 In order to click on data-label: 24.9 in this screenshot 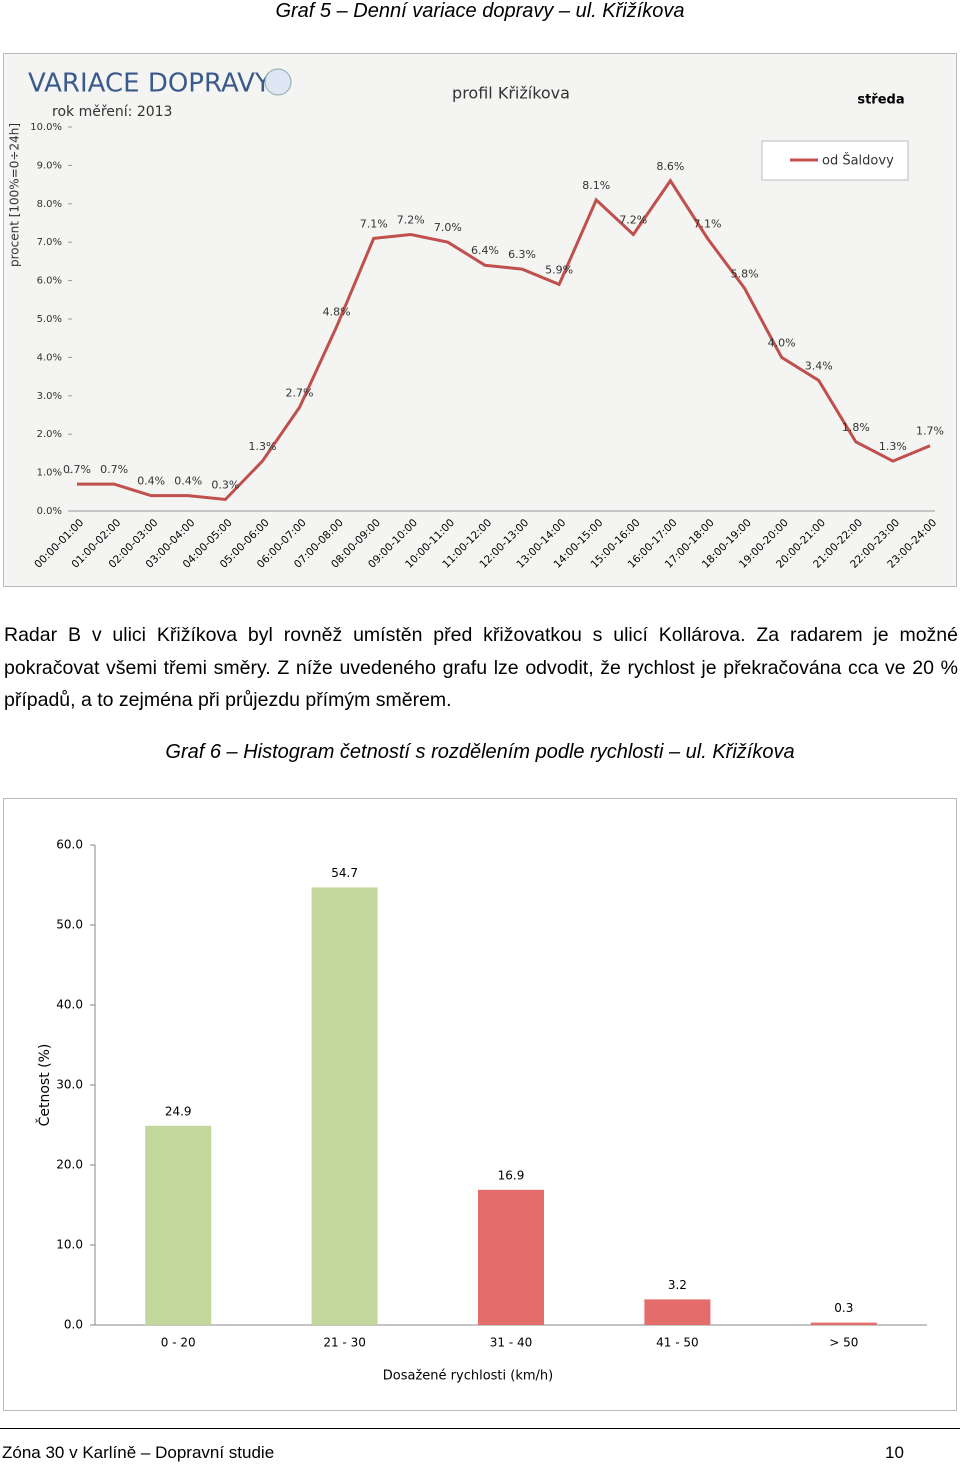, I will do `click(178, 1111)`.